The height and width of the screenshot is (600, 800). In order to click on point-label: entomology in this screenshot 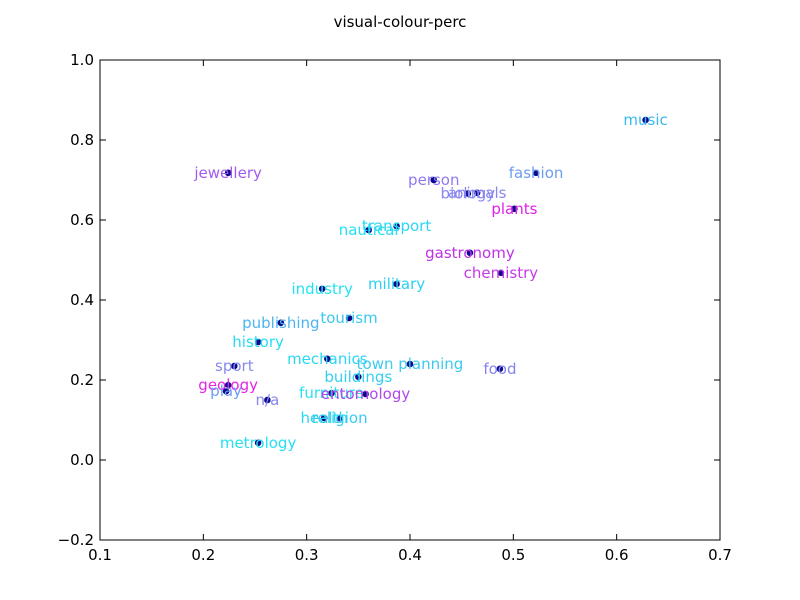, I will do `click(365, 394)`.